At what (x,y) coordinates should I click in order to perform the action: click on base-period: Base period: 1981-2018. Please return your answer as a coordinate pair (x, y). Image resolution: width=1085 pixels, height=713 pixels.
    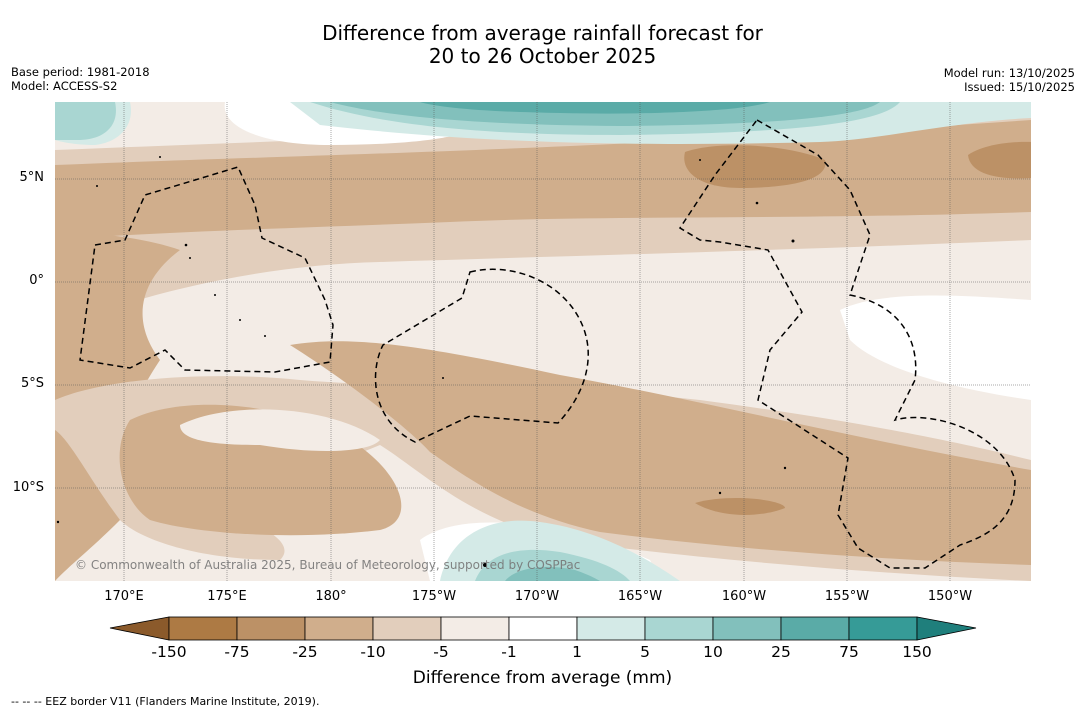
    Looking at the image, I should click on (80, 72).